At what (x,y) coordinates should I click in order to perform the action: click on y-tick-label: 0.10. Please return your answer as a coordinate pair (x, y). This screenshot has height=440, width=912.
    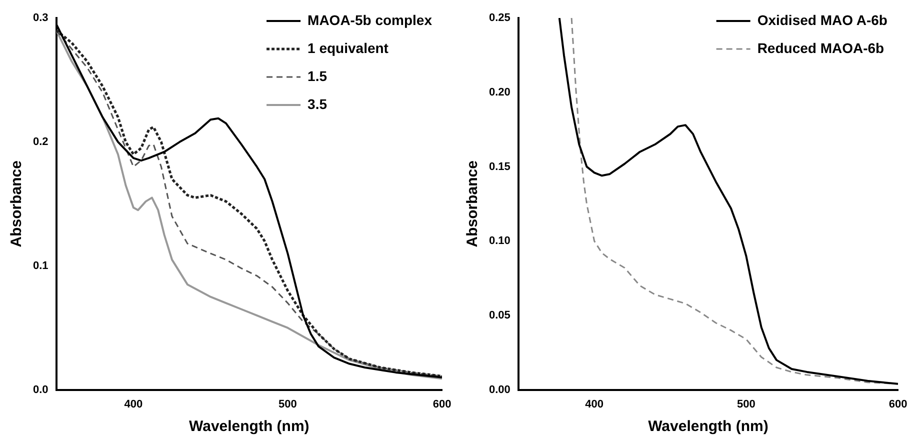
    Looking at the image, I should click on (499, 241).